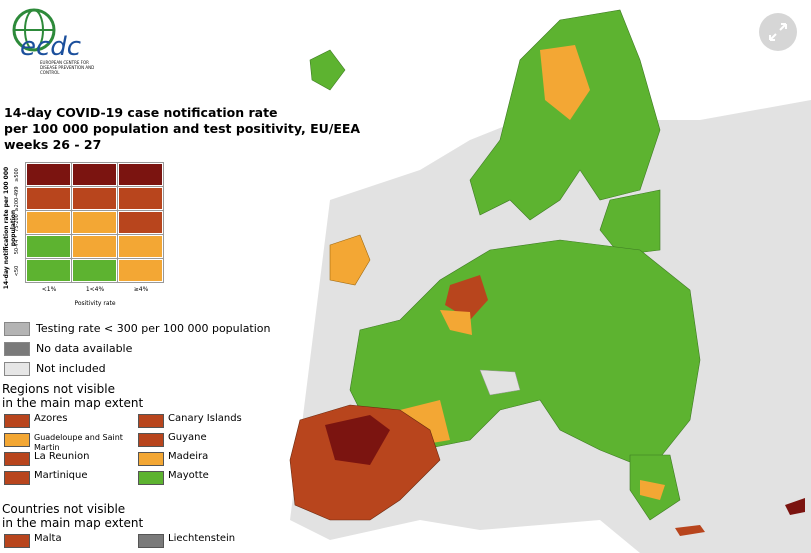 This screenshot has height=553, width=811. I want to click on legend-label: La Reunion, so click(62, 456).